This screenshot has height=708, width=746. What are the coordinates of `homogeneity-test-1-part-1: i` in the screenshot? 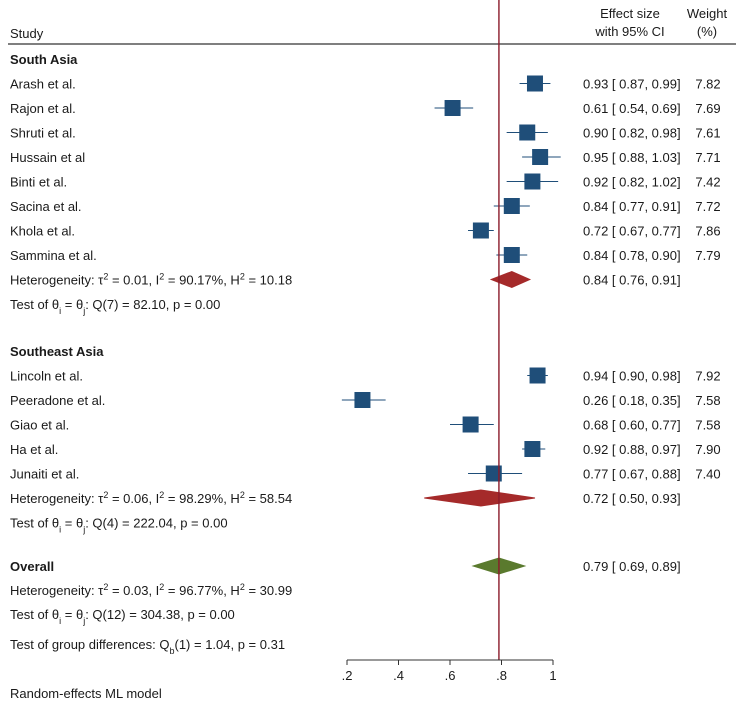 It's located at (60, 530).